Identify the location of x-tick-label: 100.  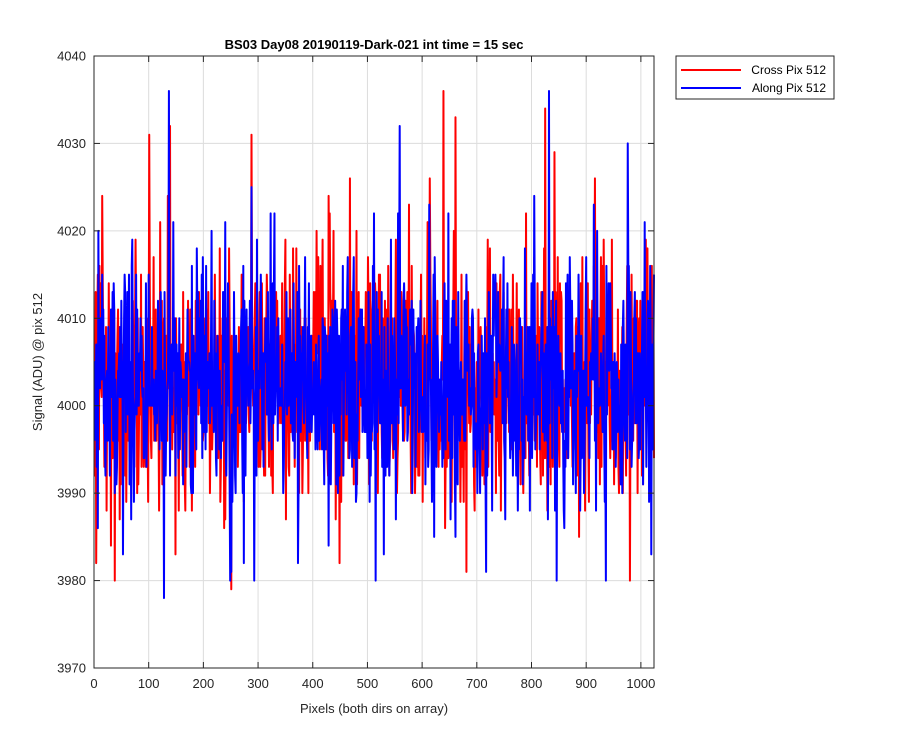
(149, 683).